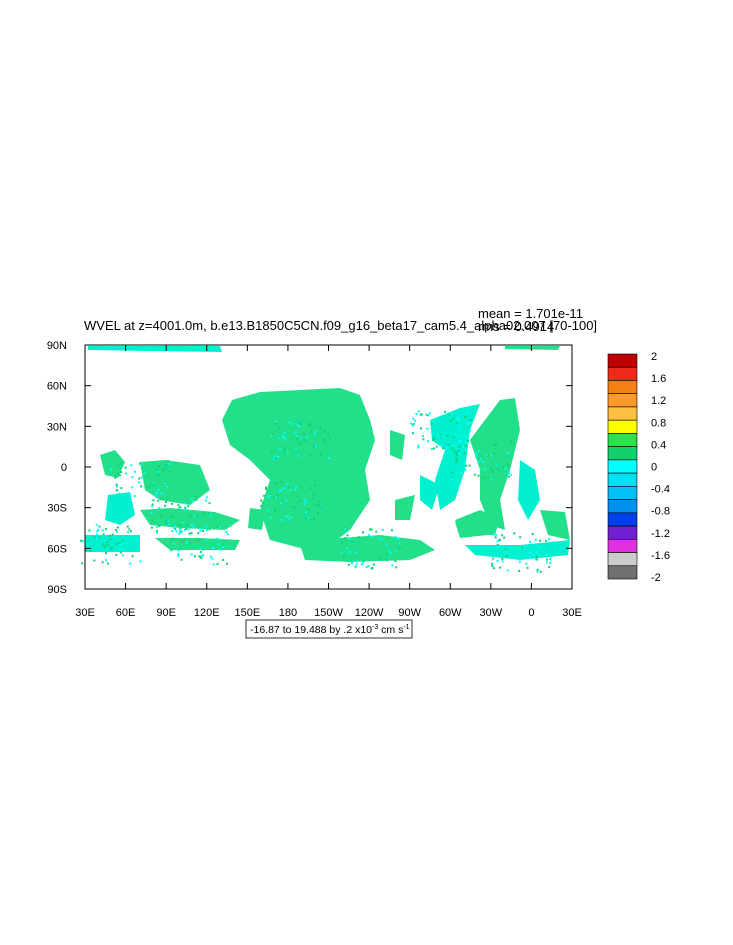 The height and width of the screenshot is (945, 733). What do you see at coordinates (530, 313) in the screenshot?
I see `stat-mean: mean = 1.701e-11` at bounding box center [530, 313].